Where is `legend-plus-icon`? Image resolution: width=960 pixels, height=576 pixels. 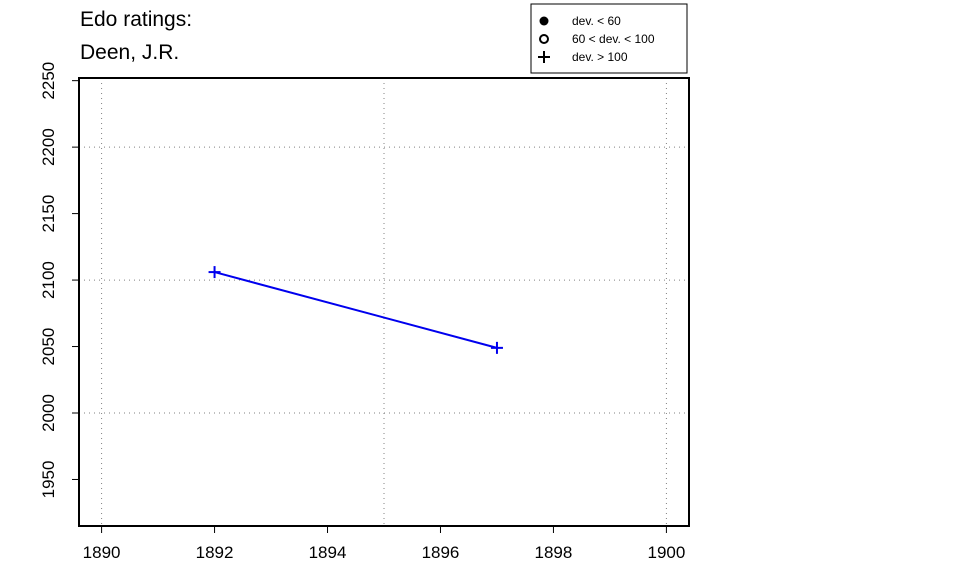 legend-plus-icon is located at coordinates (544, 57).